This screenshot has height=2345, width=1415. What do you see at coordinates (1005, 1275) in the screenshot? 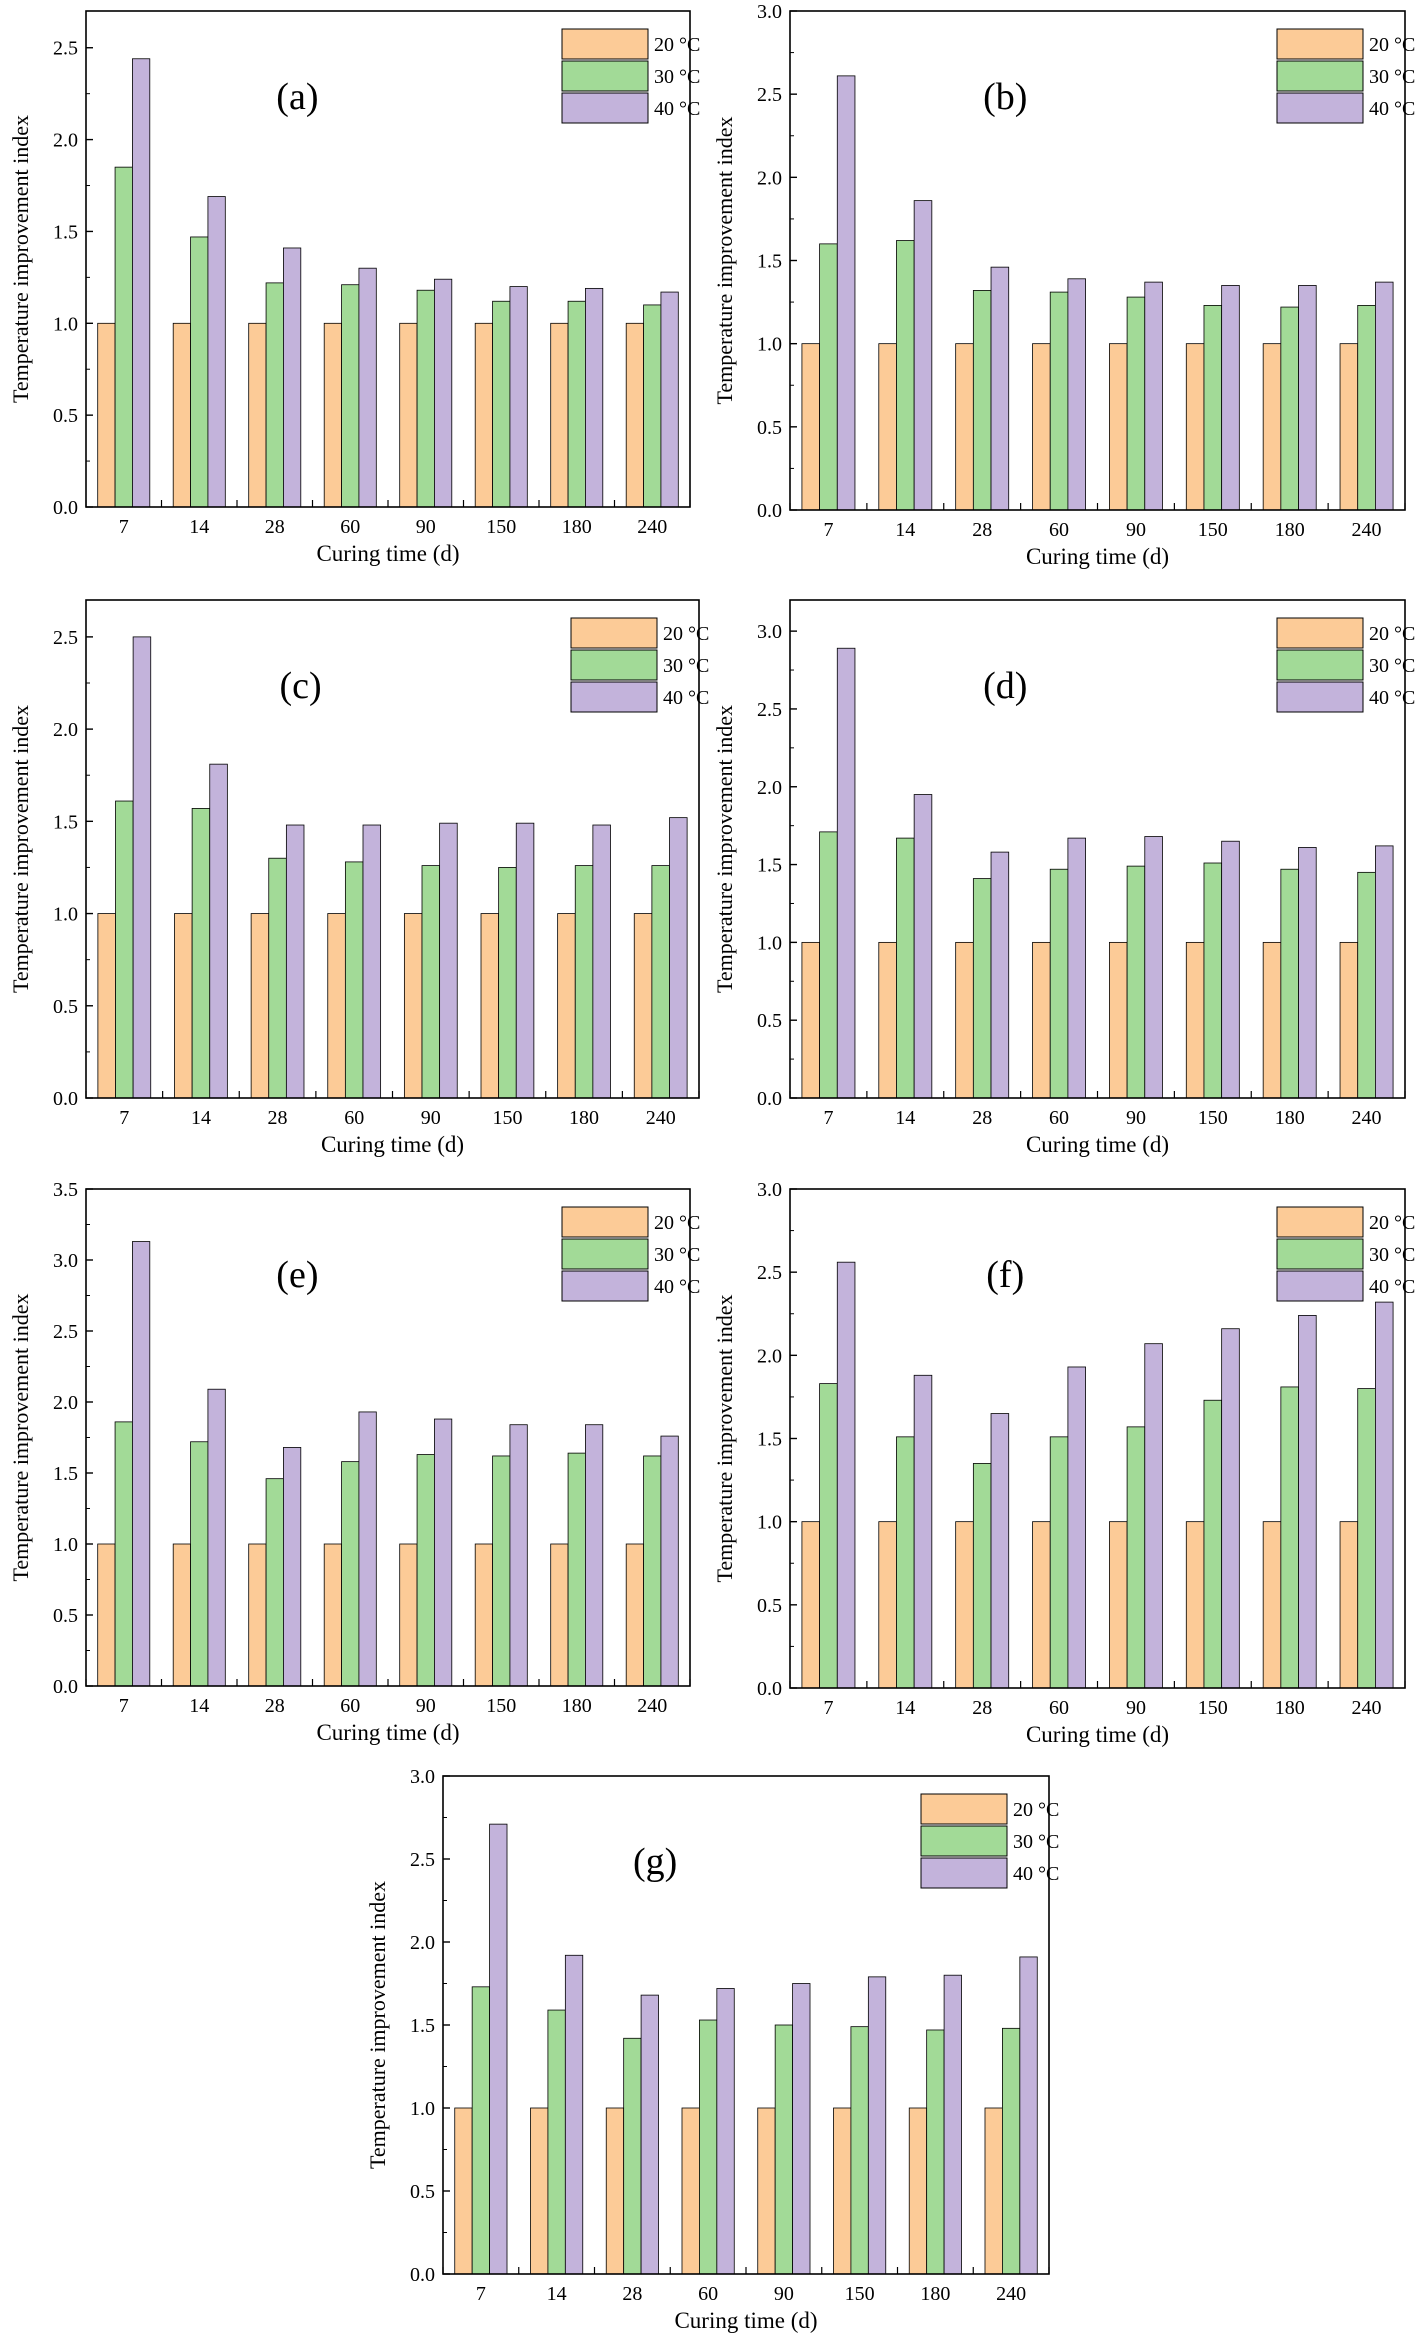
I see `panel-label: (f)` at bounding box center [1005, 1275].